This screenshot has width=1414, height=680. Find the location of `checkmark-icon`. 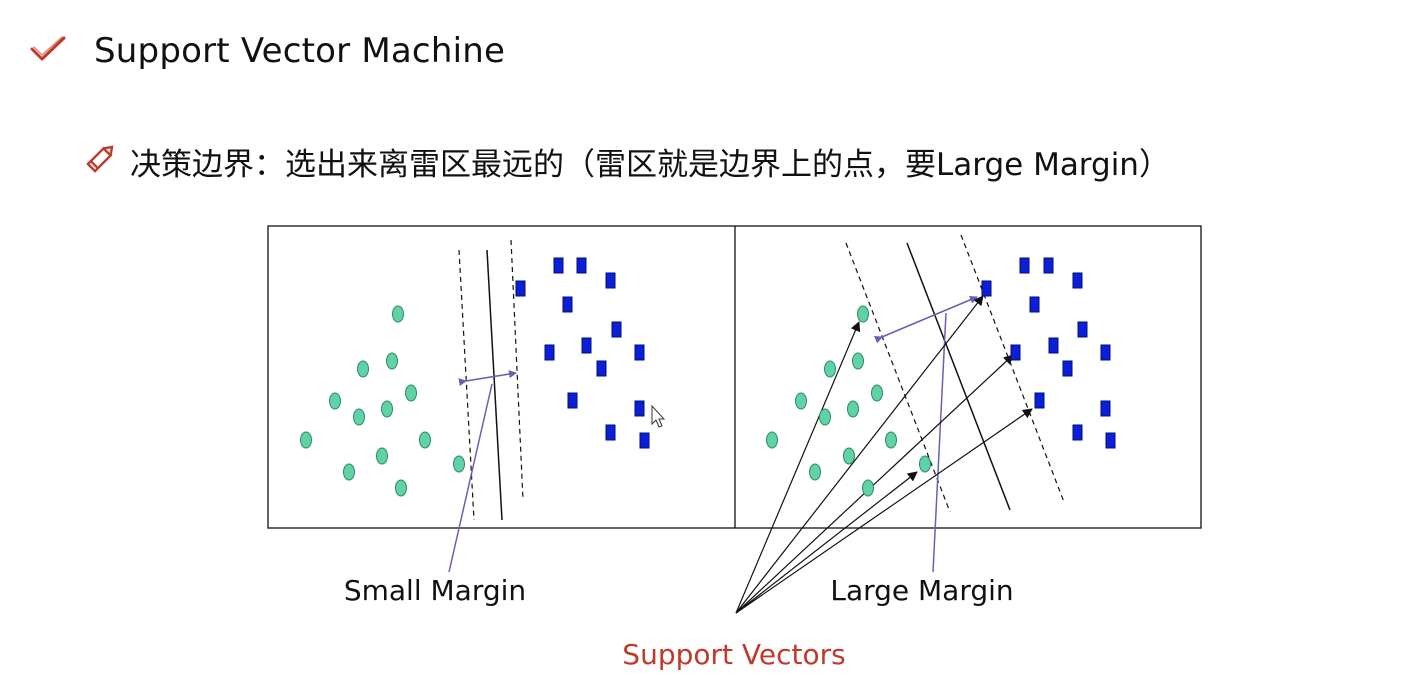

checkmark-icon is located at coordinates (48, 51).